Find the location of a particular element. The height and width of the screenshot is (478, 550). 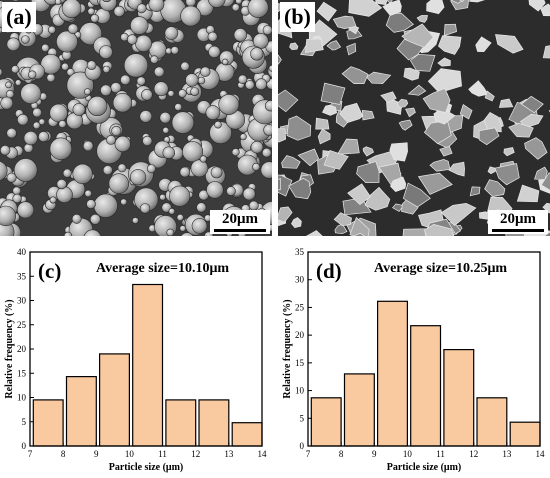

y-tick-label: 40 is located at coordinates (22, 252).